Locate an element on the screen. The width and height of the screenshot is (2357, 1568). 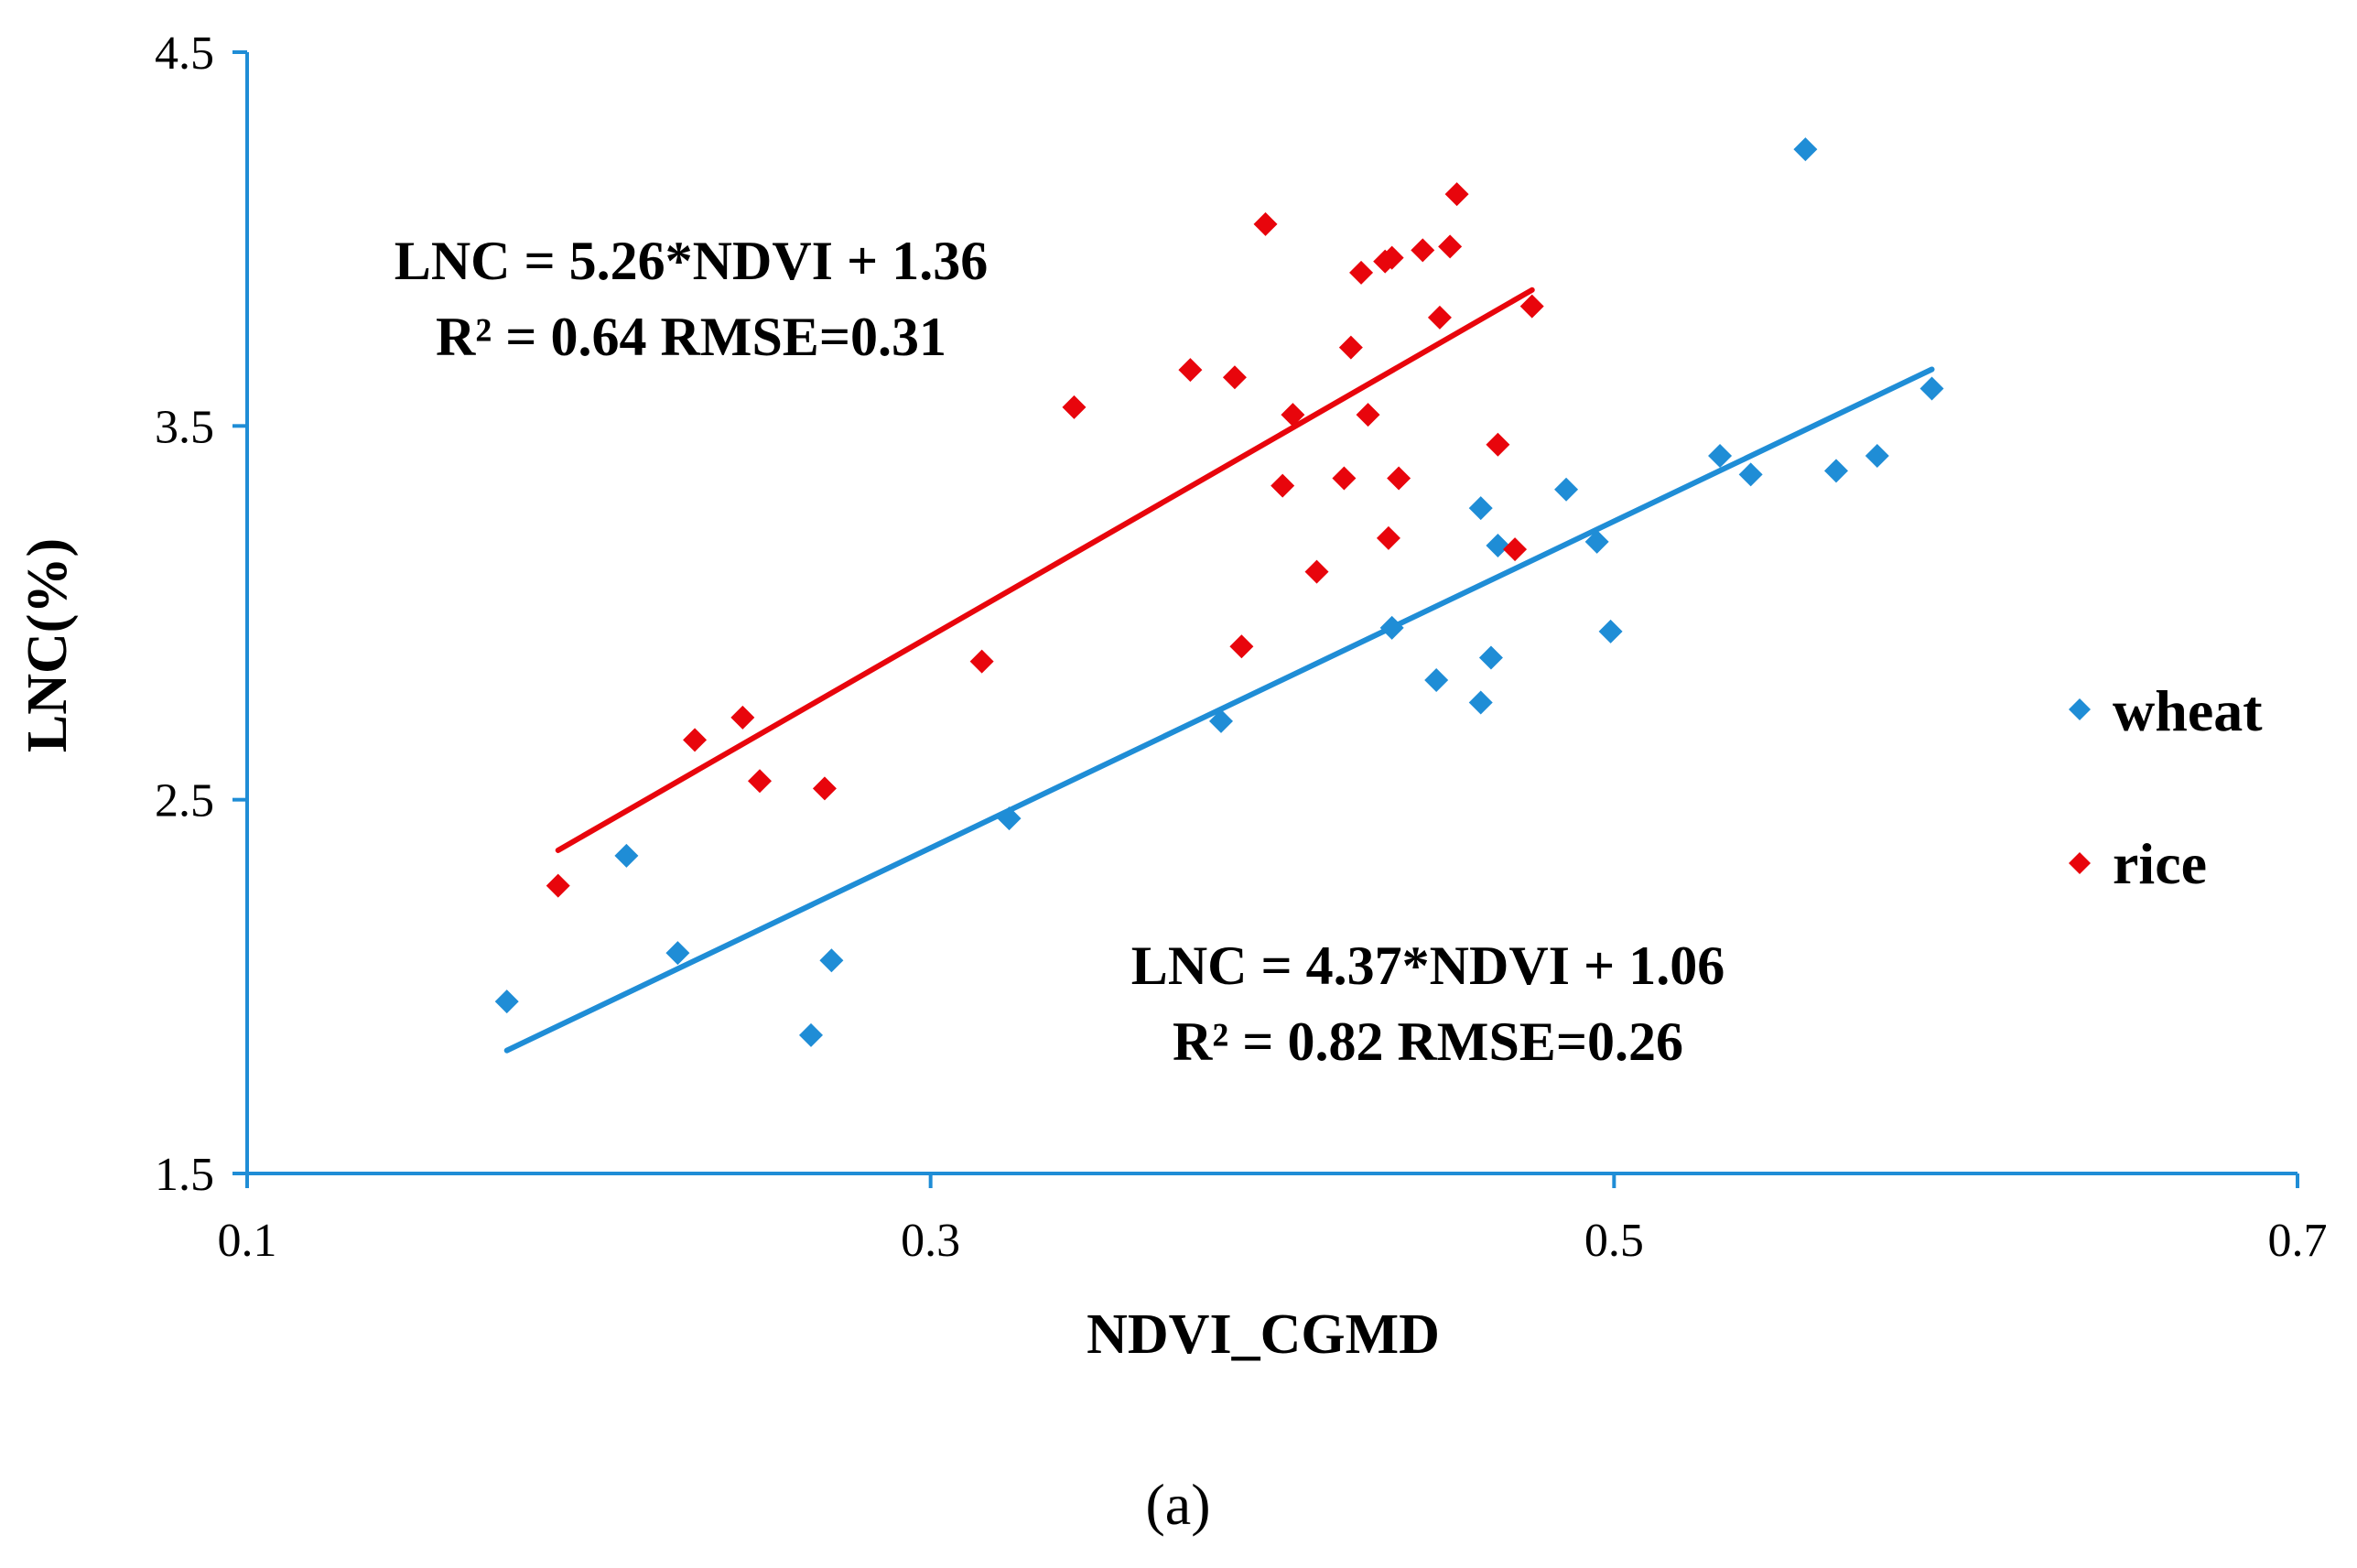
legend: wheat rice is located at coordinates (2166, 787).